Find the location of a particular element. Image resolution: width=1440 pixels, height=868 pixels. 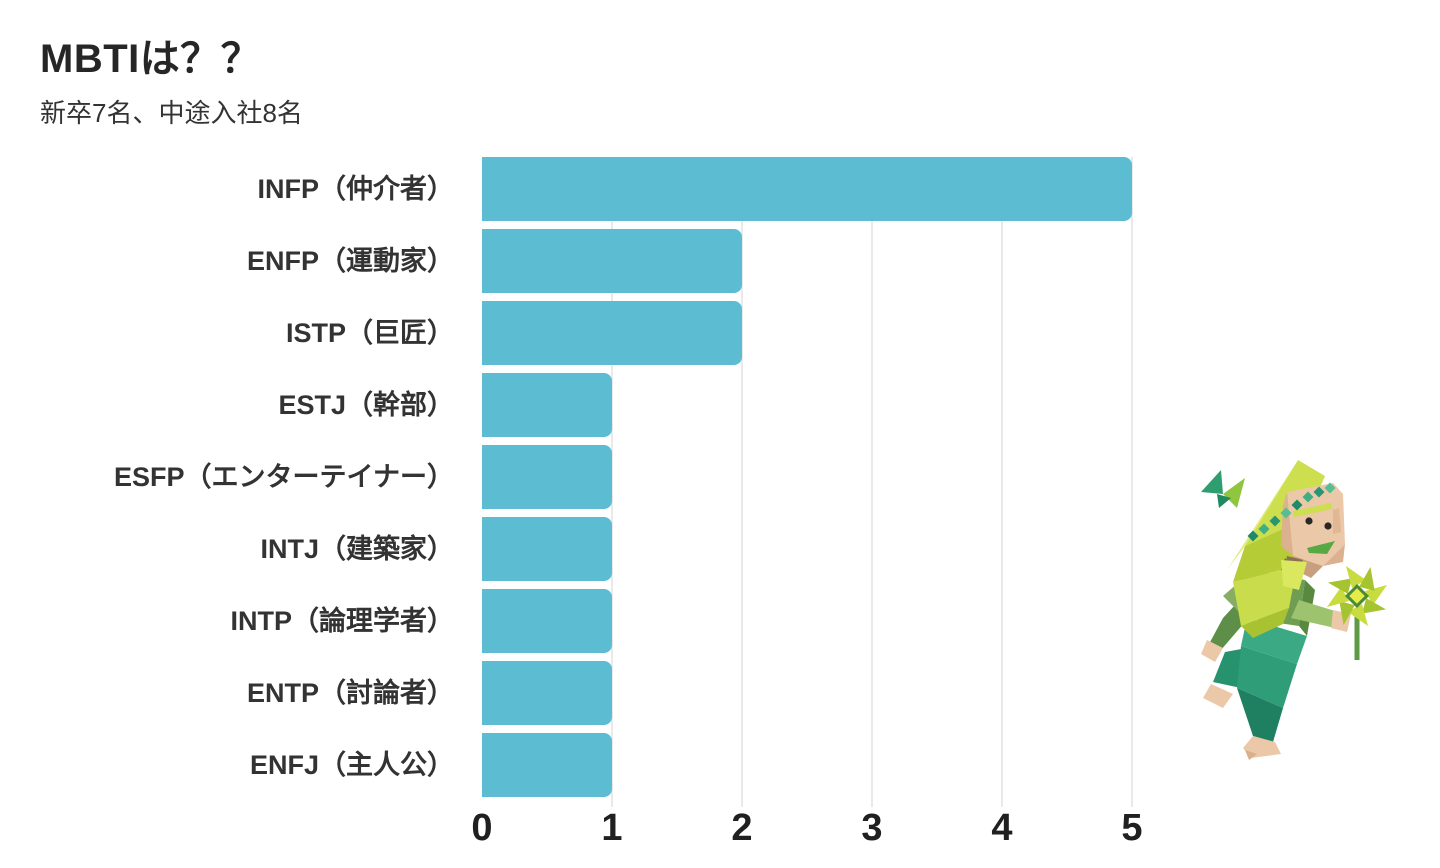

x-tick-label: 0 is located at coordinates (482, 828).